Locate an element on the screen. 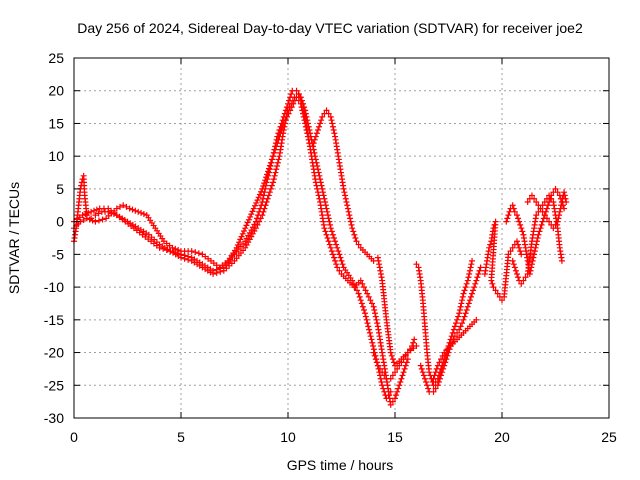 The height and width of the screenshot is (480, 640). y-axis-title: SDTVAR / TECUs is located at coordinates (14, 238).